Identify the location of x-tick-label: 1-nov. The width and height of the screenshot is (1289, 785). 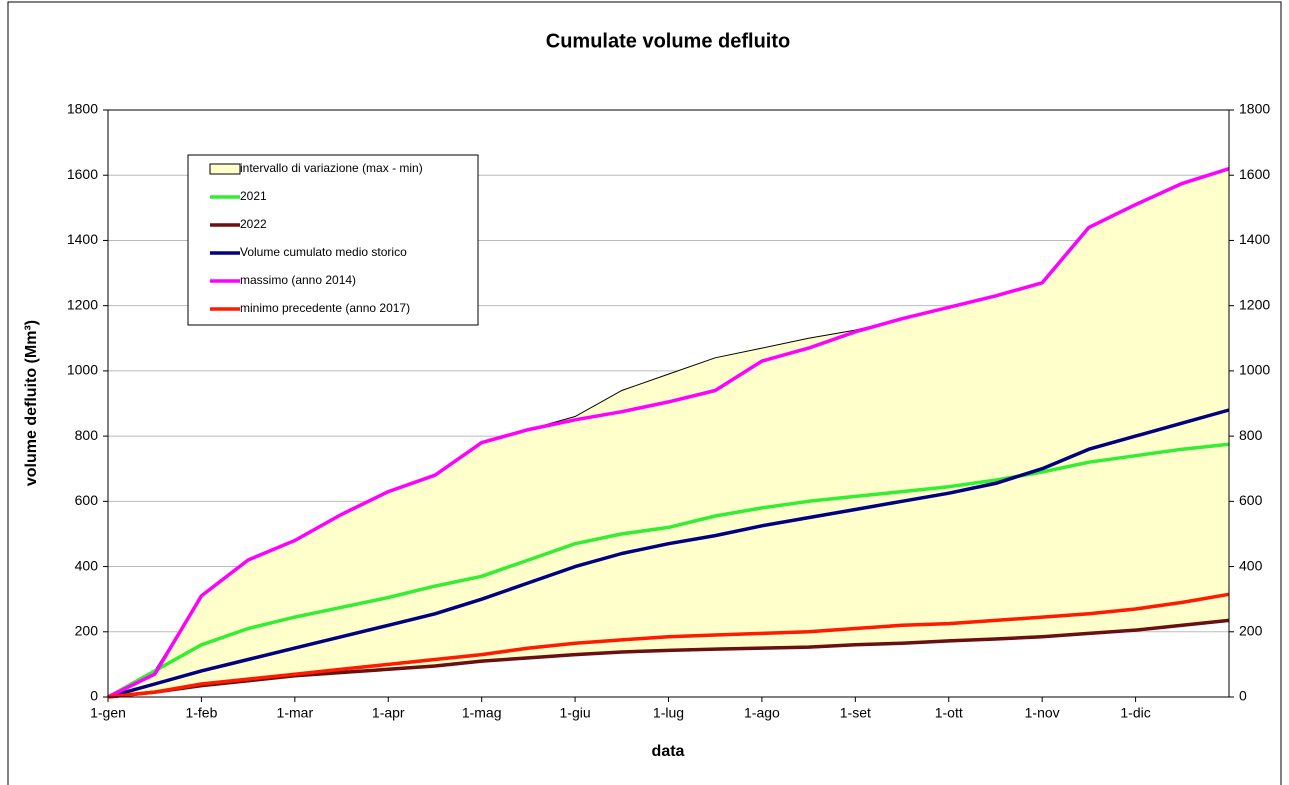
(1042, 713).